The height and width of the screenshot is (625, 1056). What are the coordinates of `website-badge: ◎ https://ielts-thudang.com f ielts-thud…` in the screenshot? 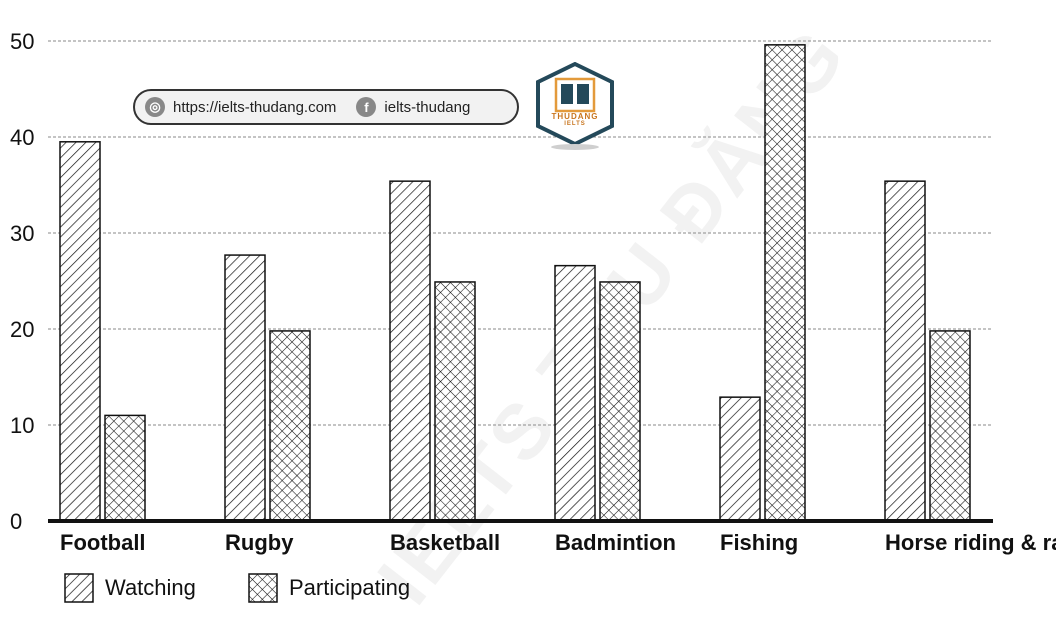 It's located at (326, 107).